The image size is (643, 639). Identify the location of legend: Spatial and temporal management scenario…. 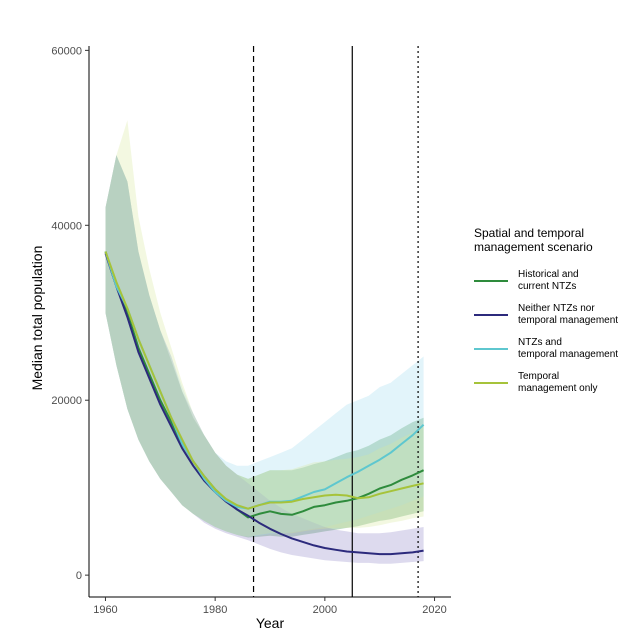
(557, 313).